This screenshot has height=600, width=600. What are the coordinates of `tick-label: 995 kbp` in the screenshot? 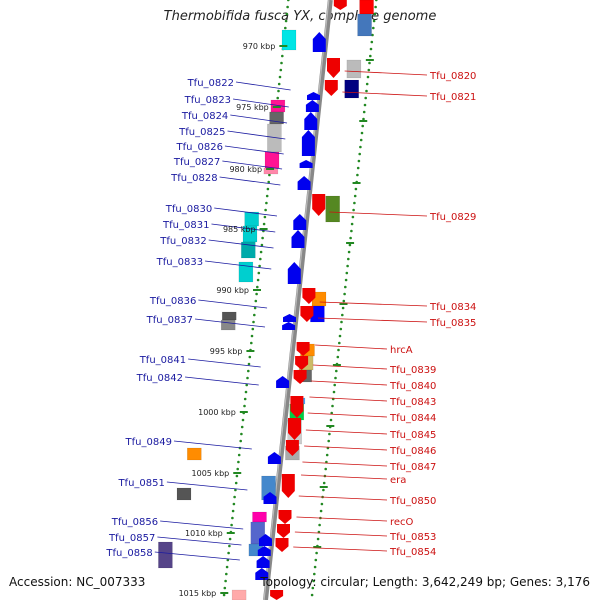 It's located at (226, 351).